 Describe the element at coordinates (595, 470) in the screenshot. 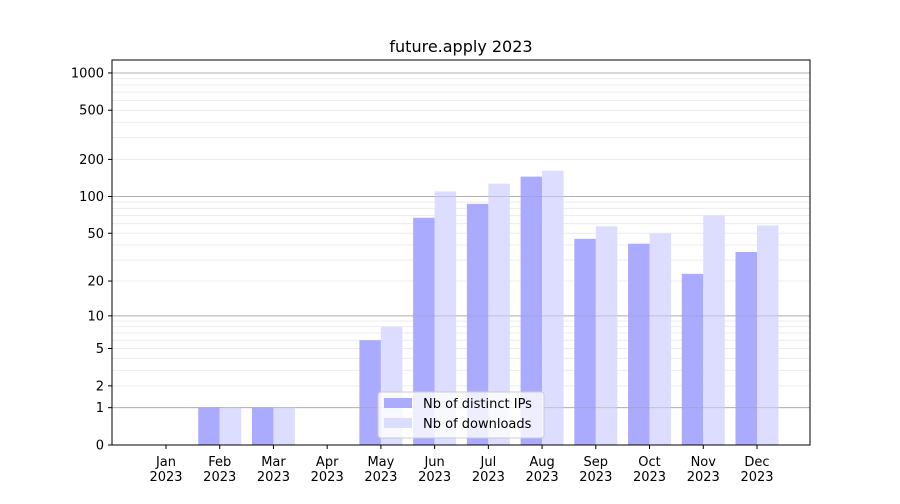

I see `x-tick-label: Sep 2023` at that location.